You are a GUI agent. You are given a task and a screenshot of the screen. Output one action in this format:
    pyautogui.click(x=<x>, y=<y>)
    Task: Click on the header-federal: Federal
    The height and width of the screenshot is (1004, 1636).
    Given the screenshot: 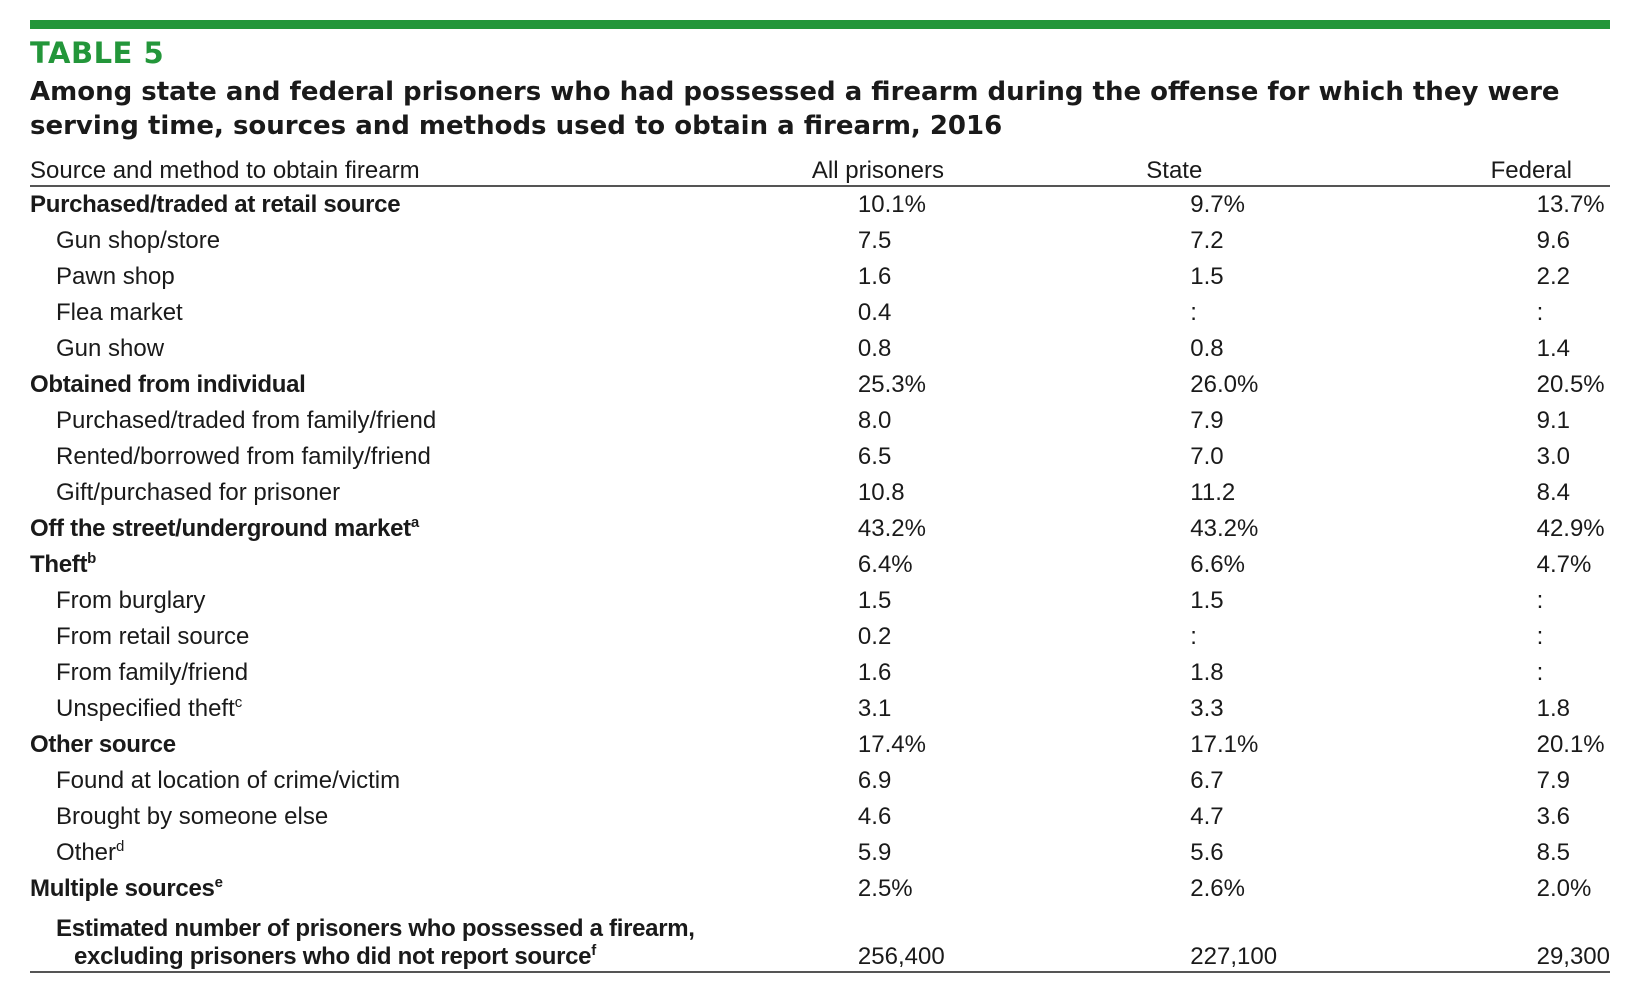 What is the action you would take?
    pyautogui.click(x=1520, y=169)
    